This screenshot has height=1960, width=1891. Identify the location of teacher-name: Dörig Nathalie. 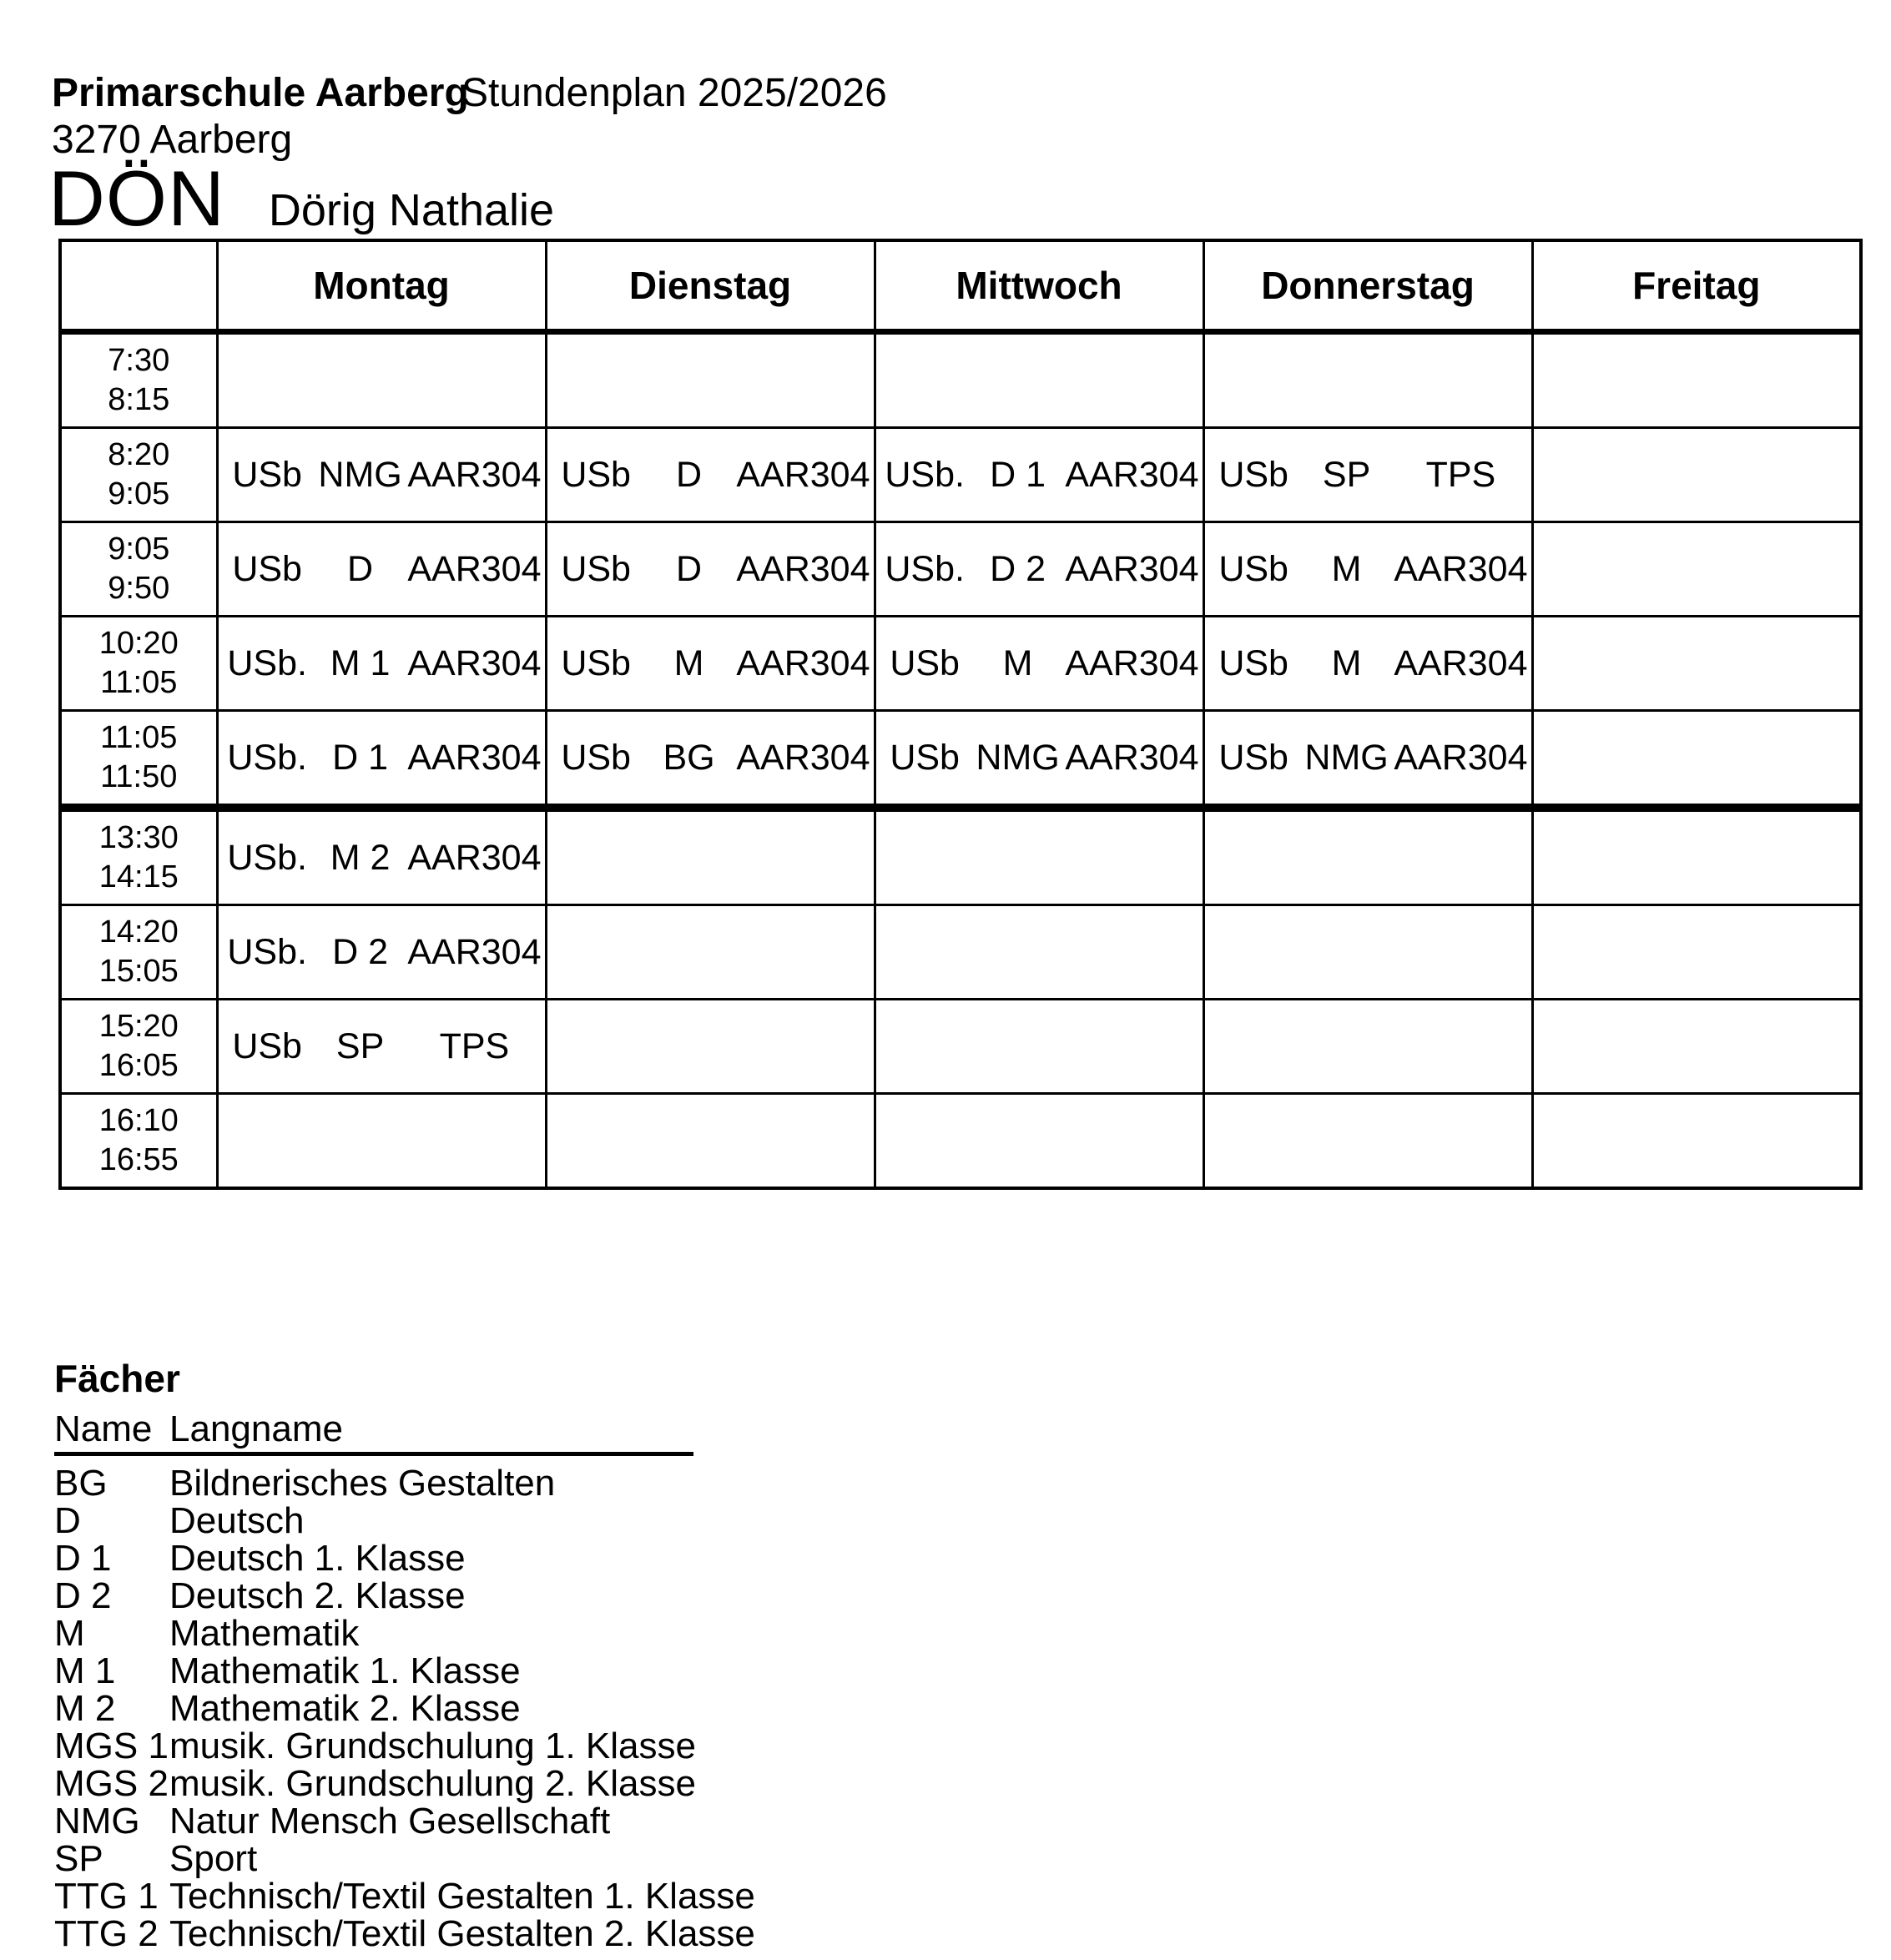
(411, 210).